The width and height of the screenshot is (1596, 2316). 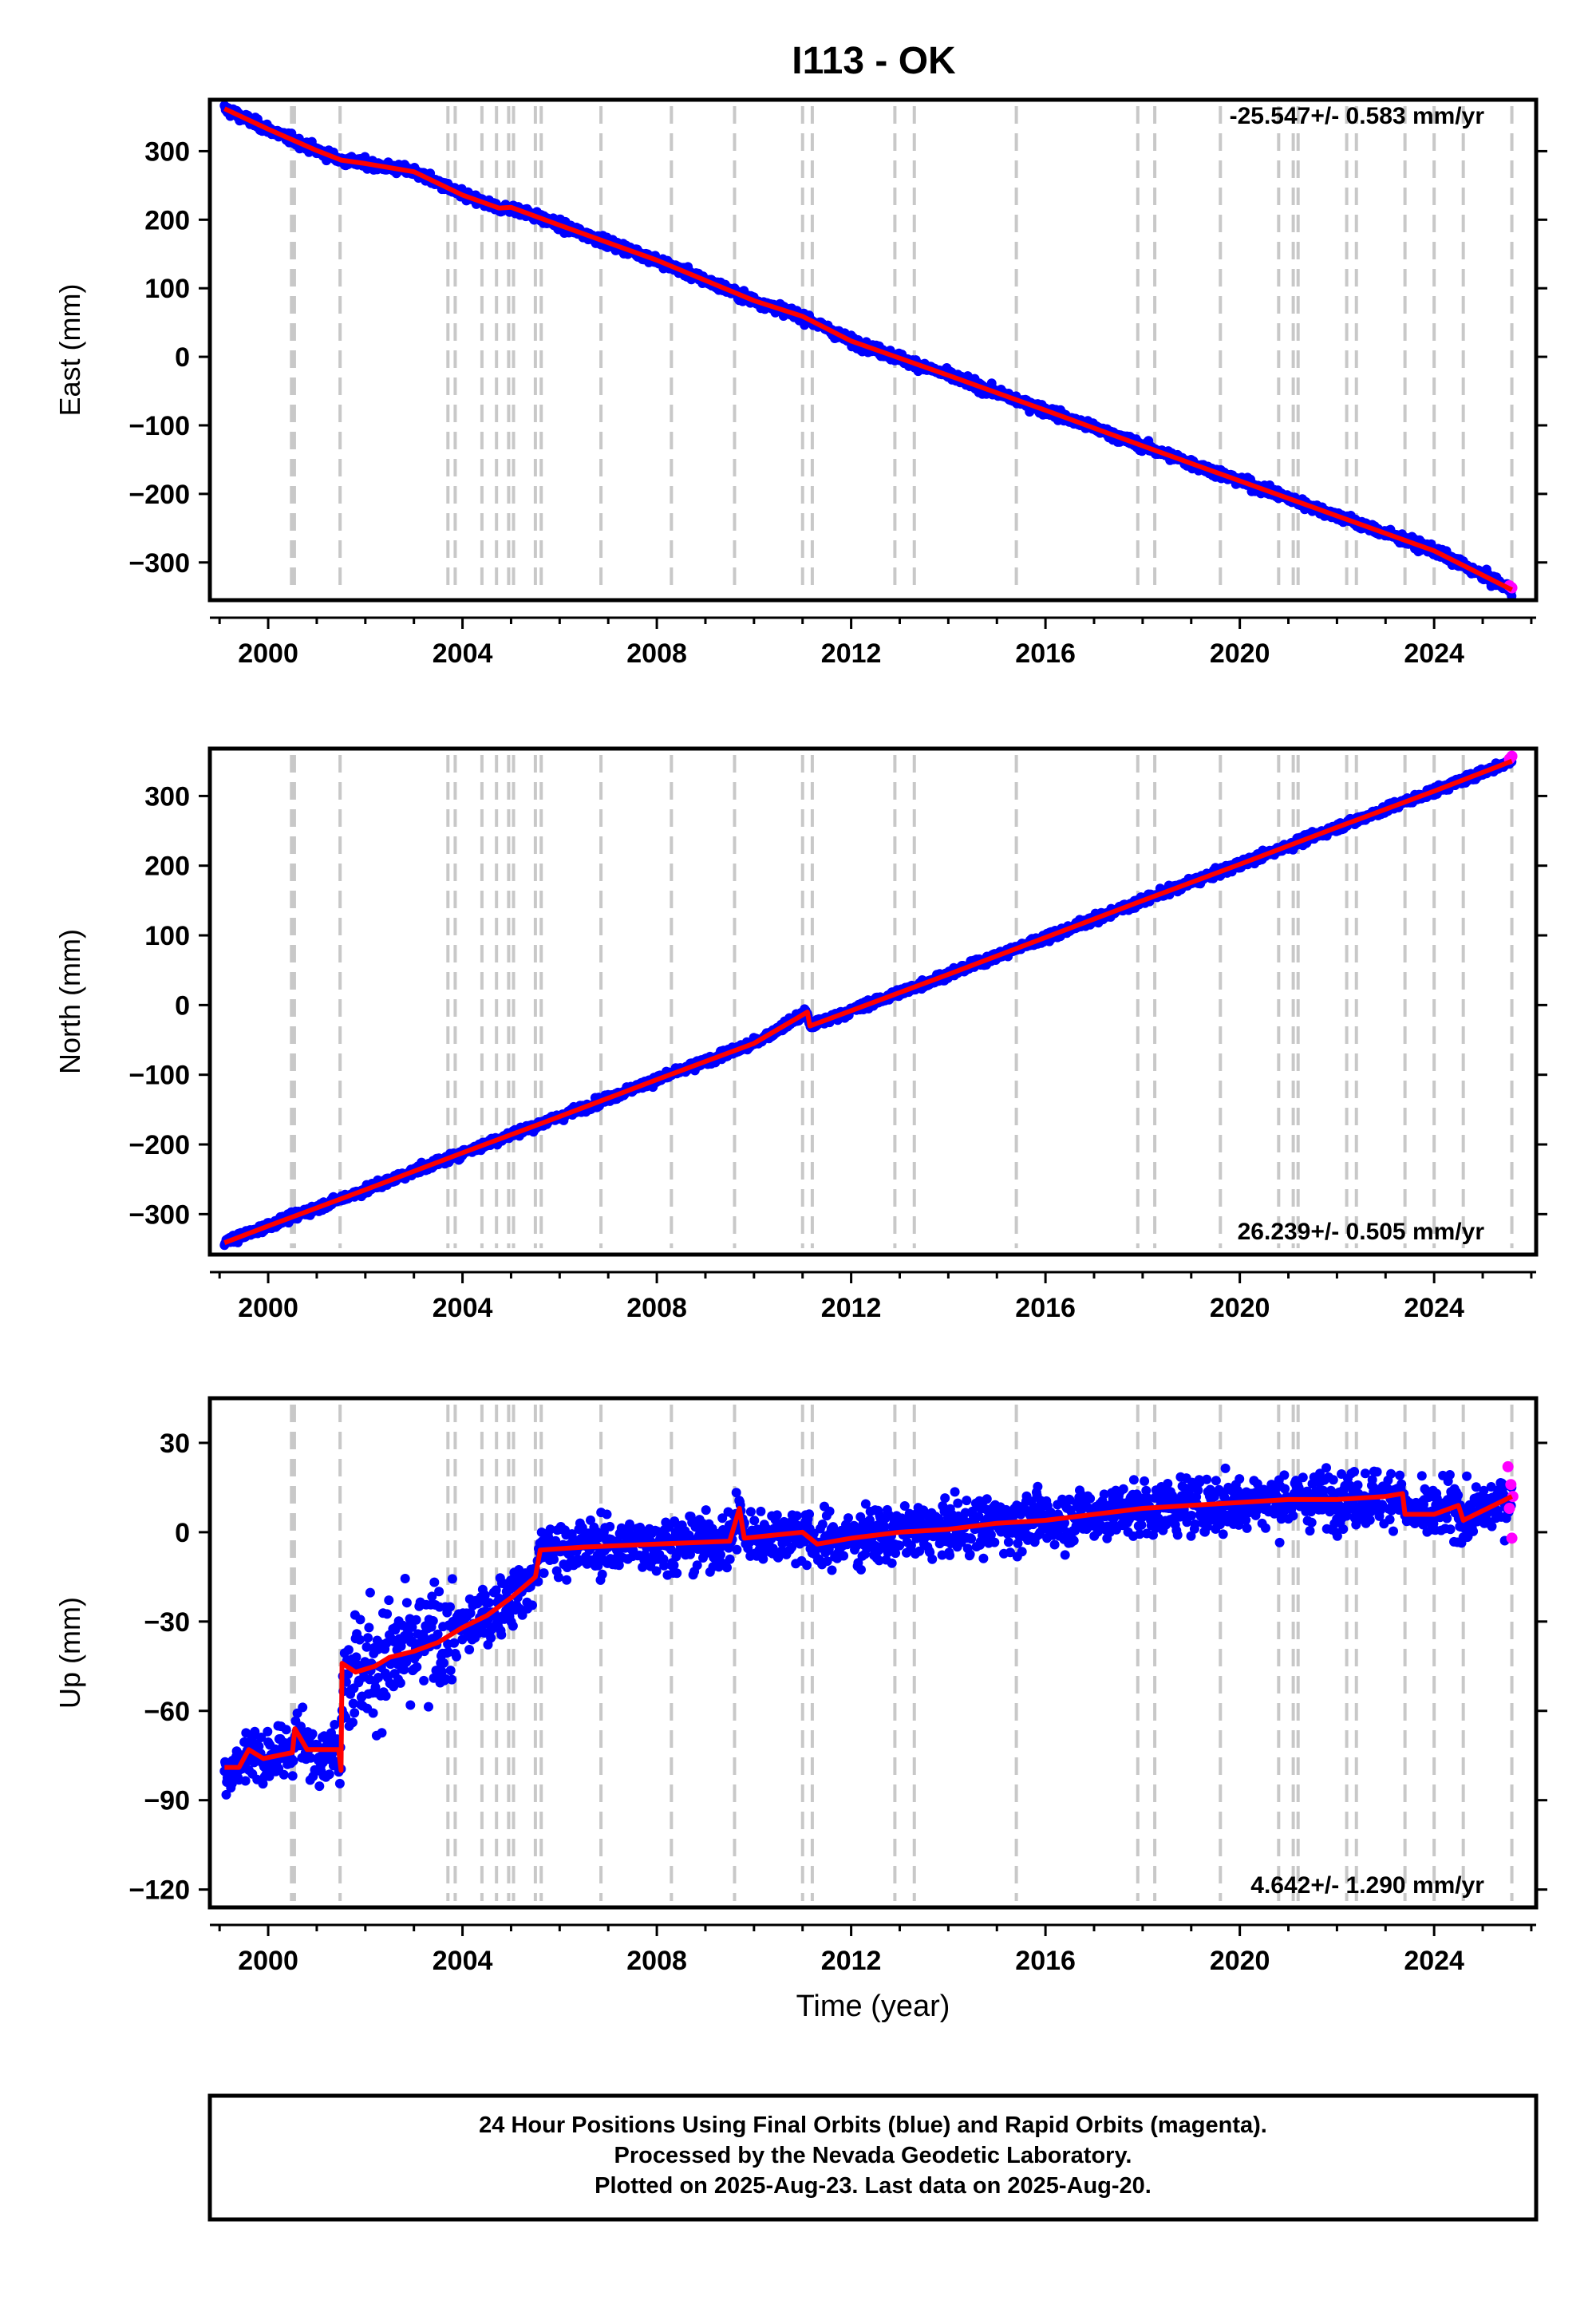 I want to click on rate-label: 26.239+/- 0.505 mm/yr, so click(x=1361, y=1232).